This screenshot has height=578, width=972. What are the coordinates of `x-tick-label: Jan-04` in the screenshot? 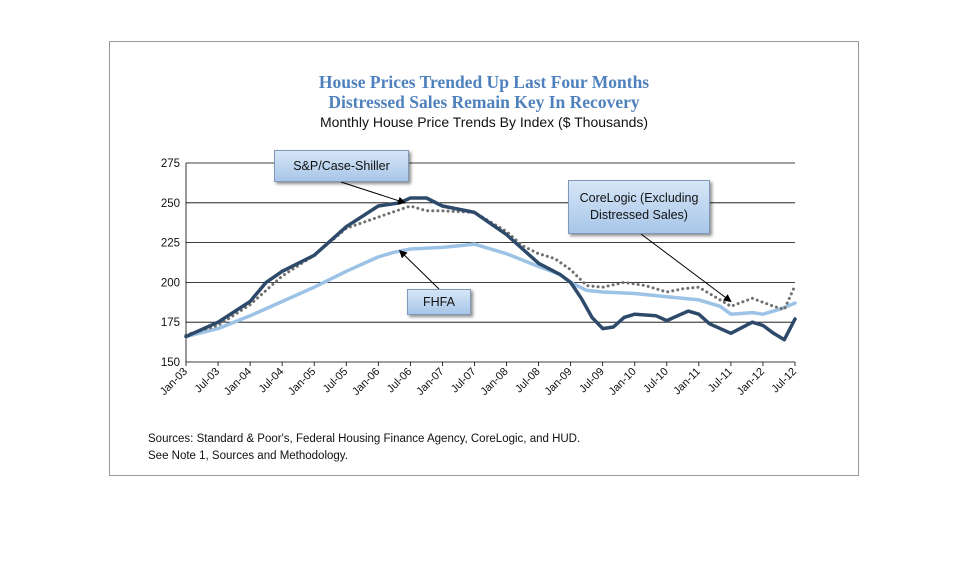 It's located at (238, 382).